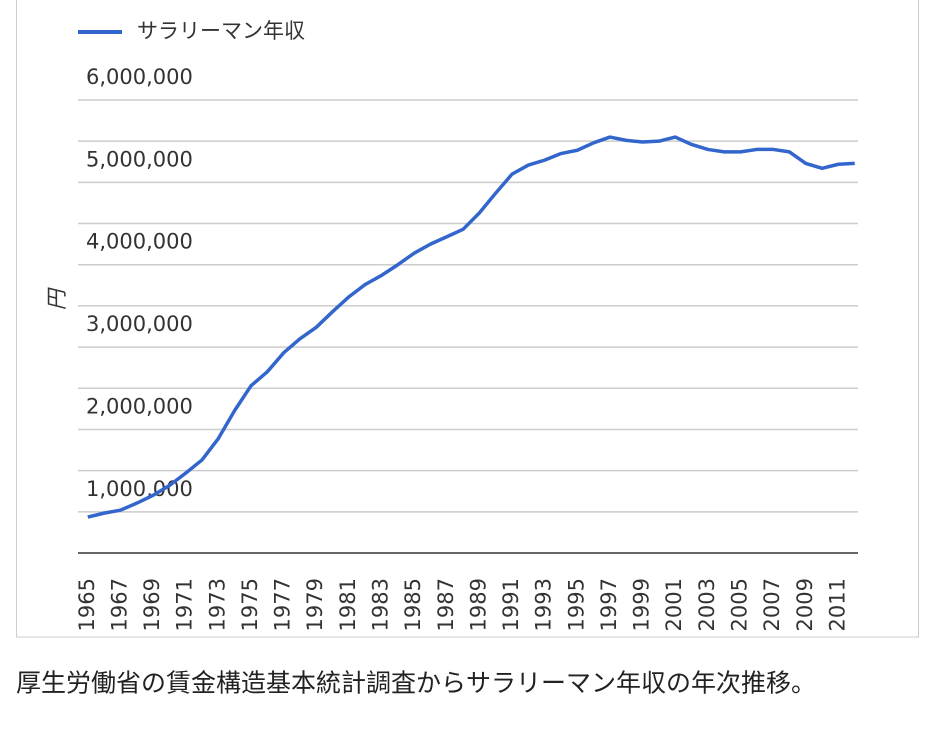 The image size is (949, 735). Describe the element at coordinates (478, 604) in the screenshot. I see `x-tick-label: 1989` at that location.